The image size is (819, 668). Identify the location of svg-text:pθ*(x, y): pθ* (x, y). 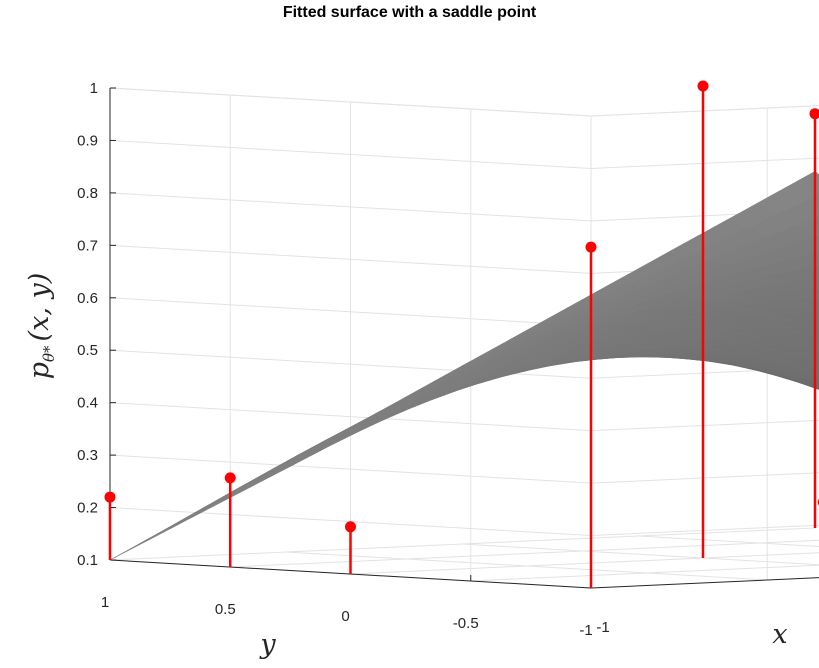
(41, 326).